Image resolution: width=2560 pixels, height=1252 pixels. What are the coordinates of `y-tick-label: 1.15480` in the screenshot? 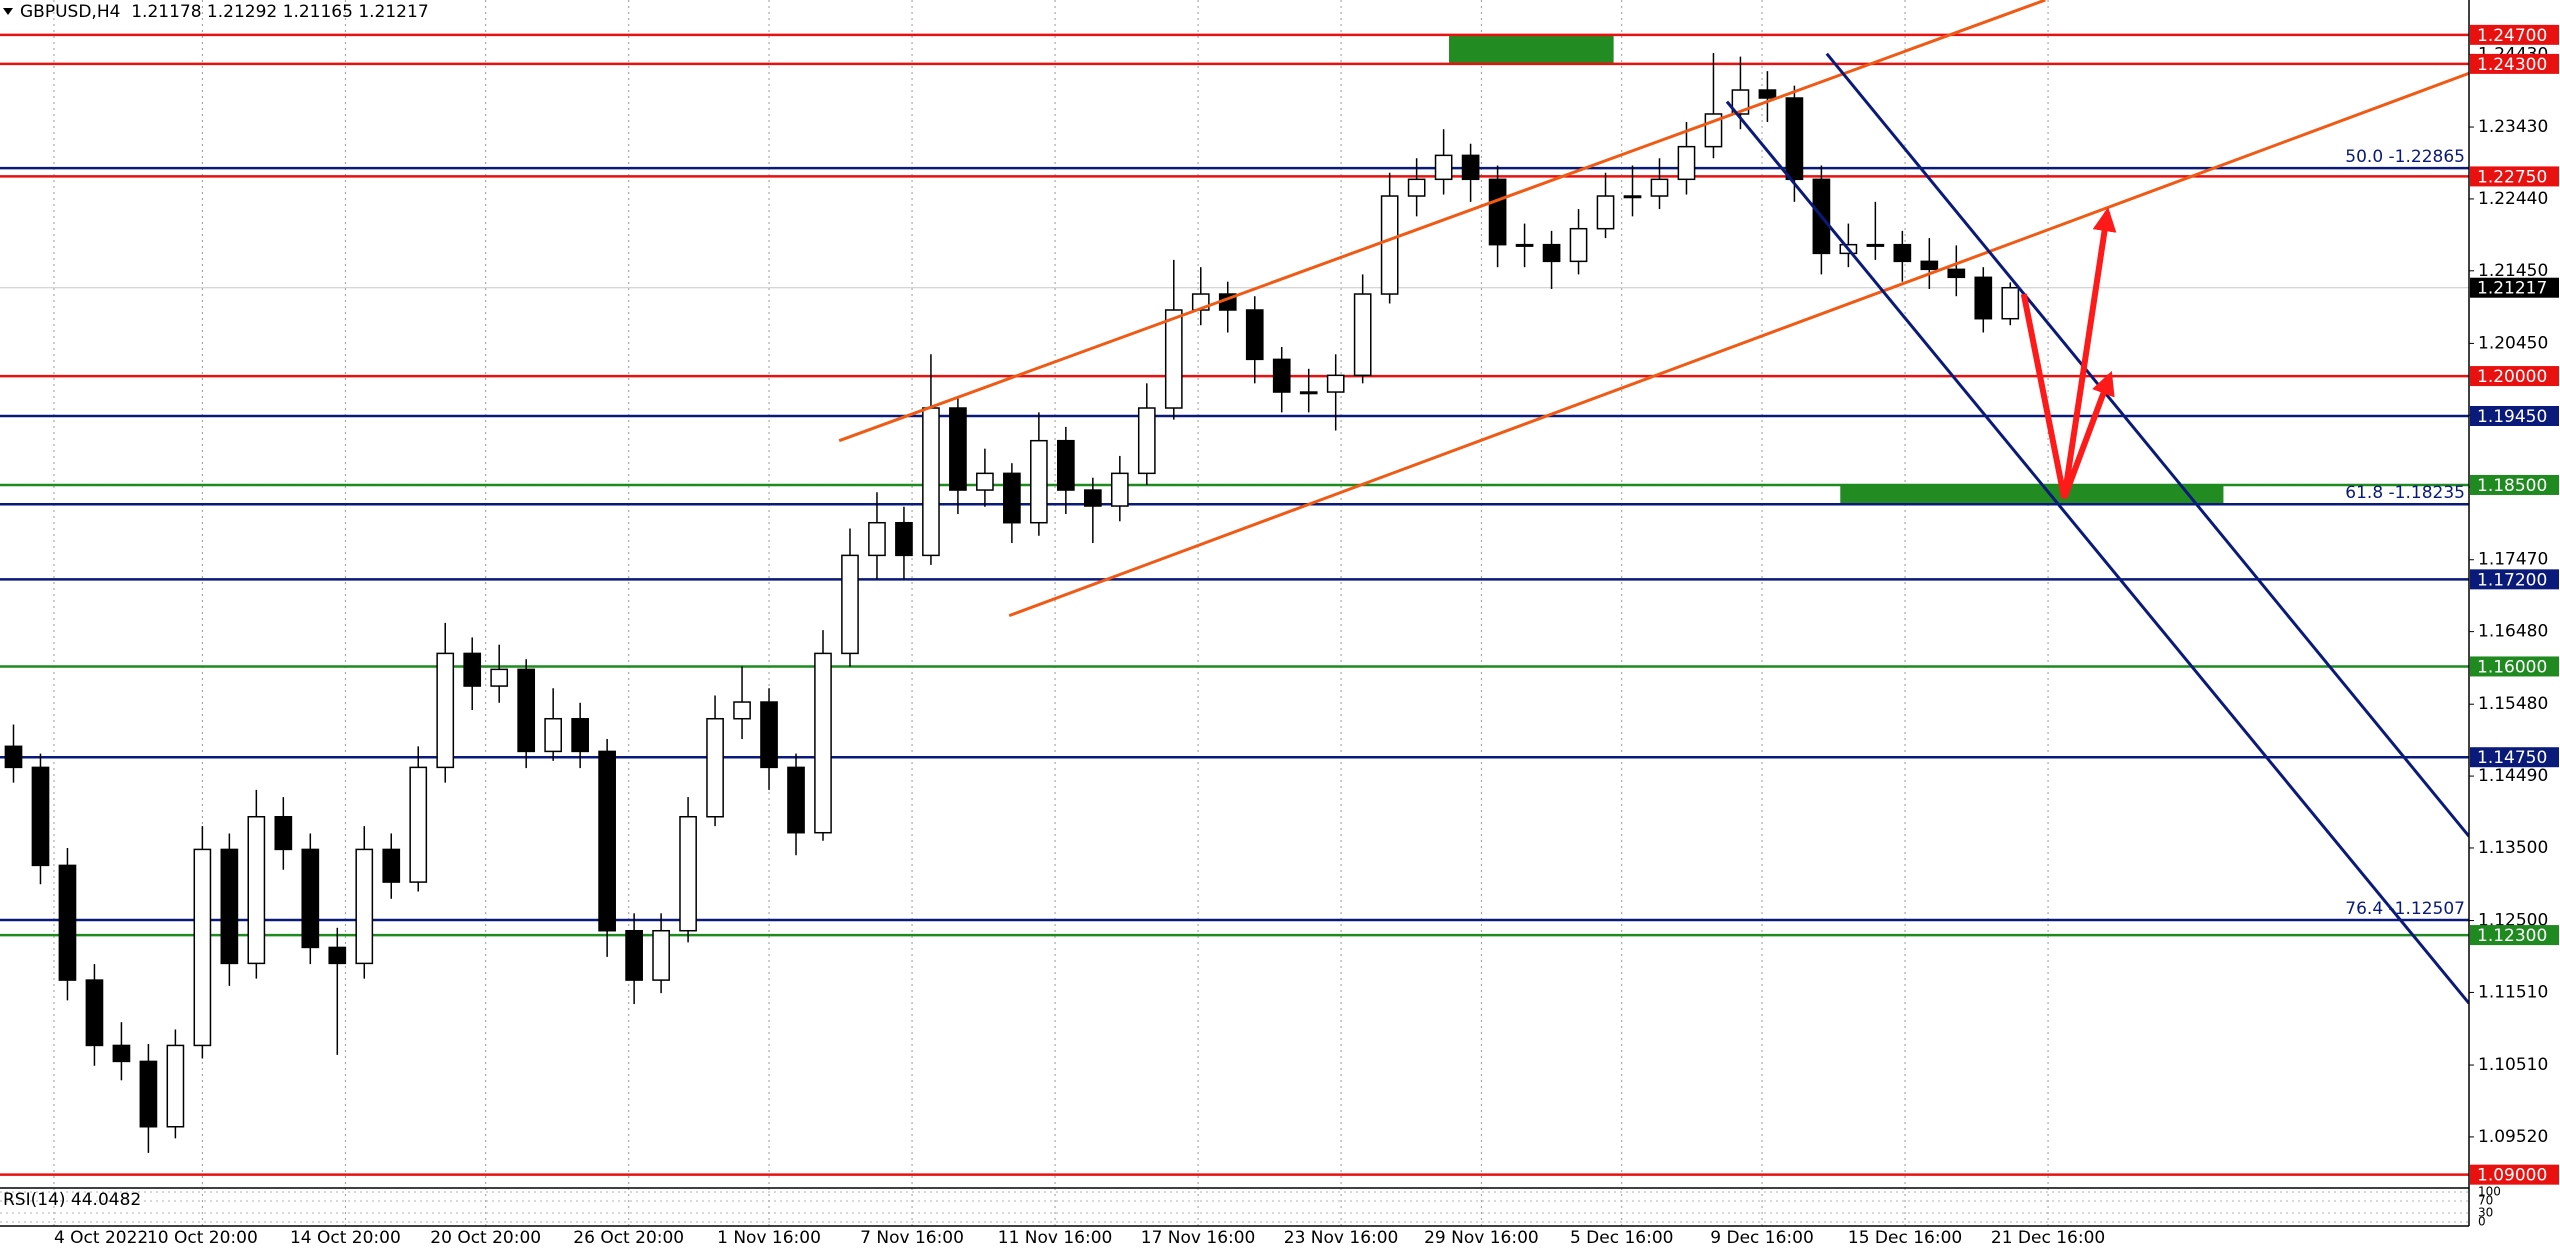 It's located at (2513, 704).